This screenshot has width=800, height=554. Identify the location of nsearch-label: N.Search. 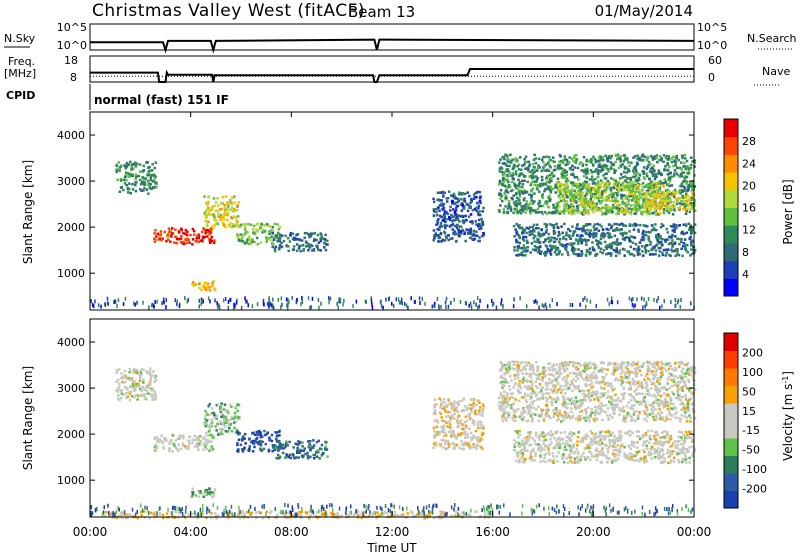
(772, 38).